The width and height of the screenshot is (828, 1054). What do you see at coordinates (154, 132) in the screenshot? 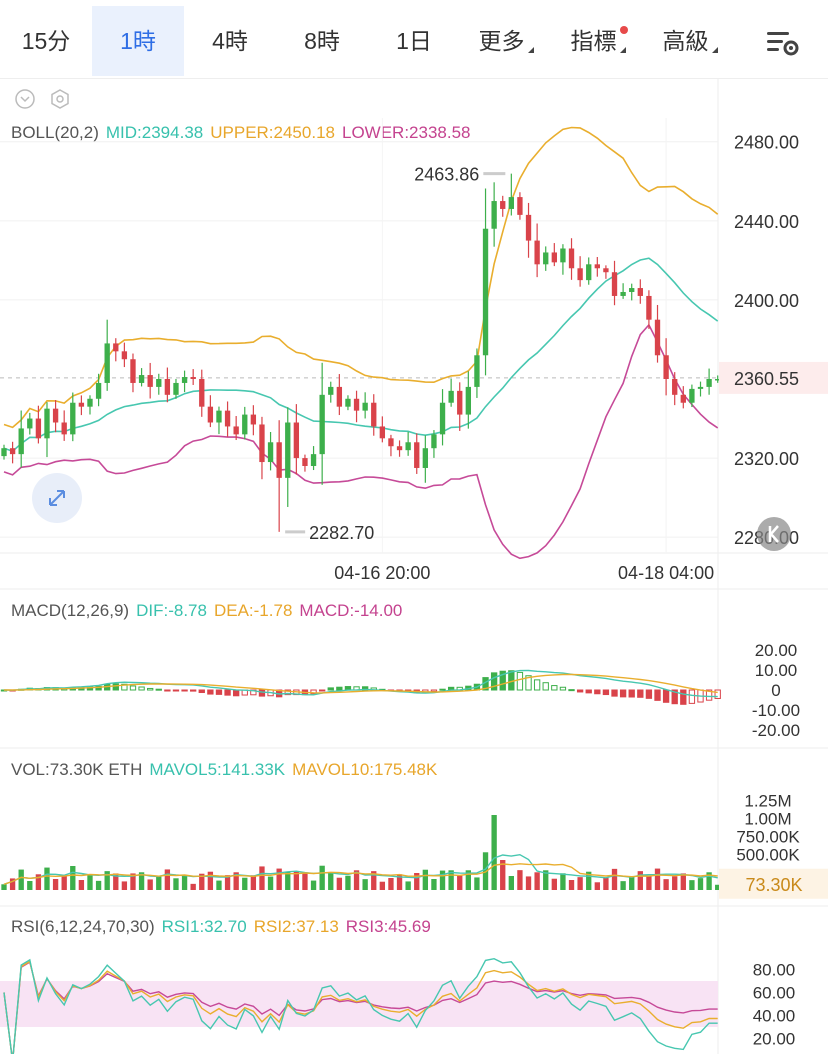
I see `boll-mid: MID:2394.38` at bounding box center [154, 132].